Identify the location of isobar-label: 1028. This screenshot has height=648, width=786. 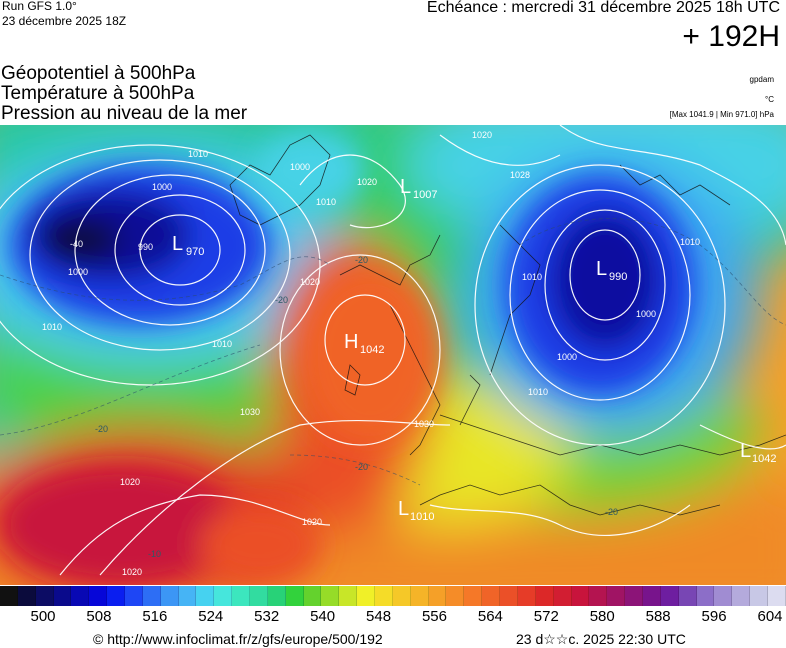
(520, 175).